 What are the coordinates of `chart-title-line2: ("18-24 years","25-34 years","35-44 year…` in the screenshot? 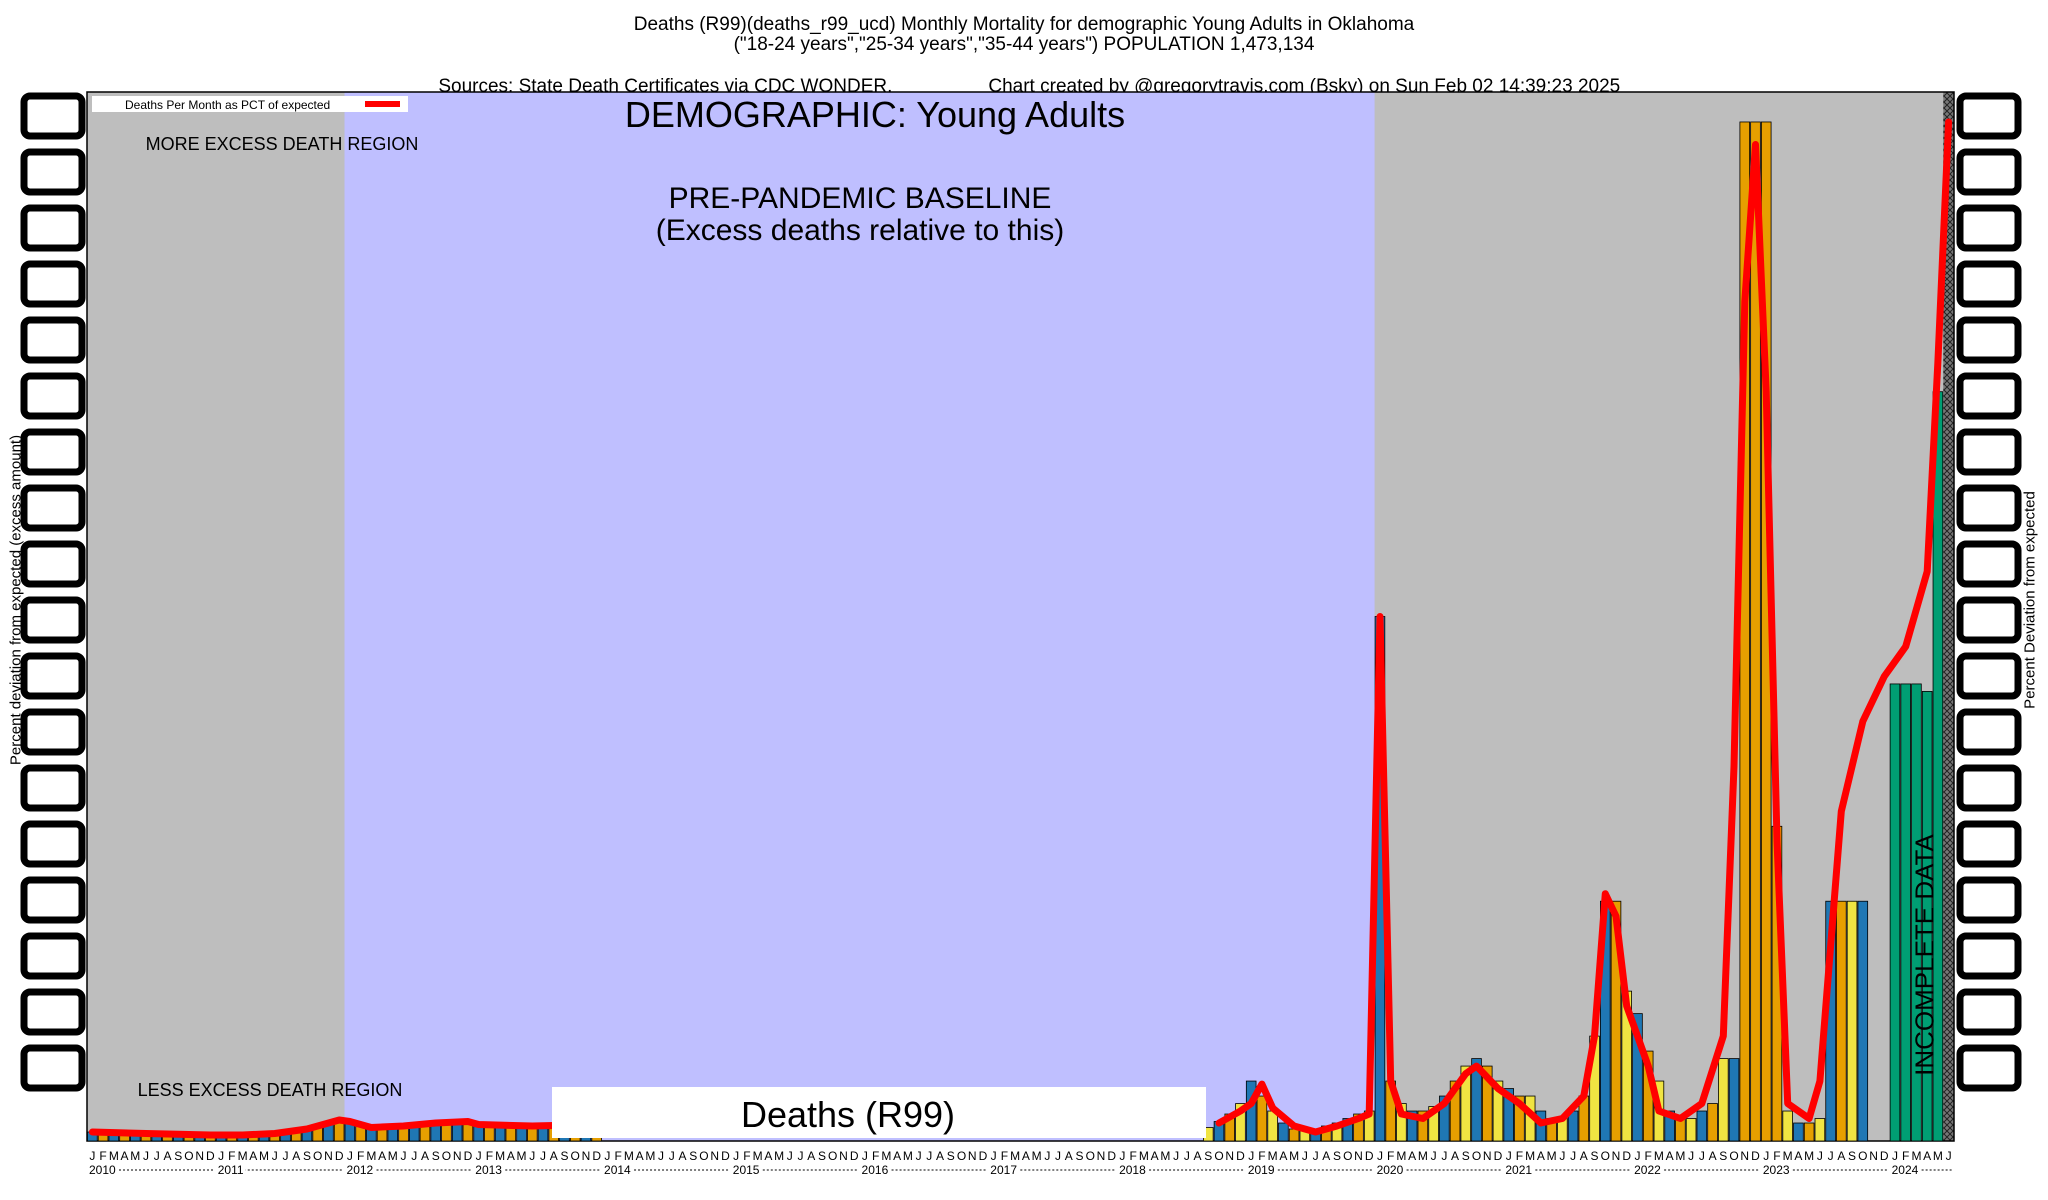 It's located at (1024, 44).